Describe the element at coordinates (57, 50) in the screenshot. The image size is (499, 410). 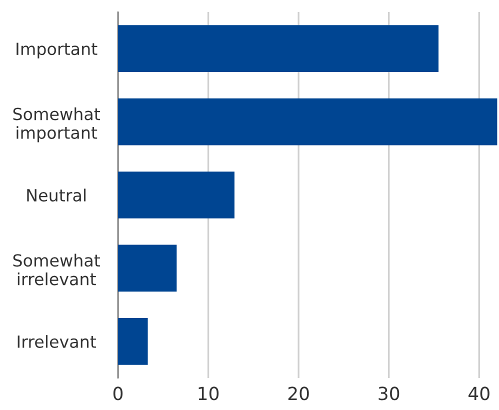
I see `y-tick-label: Important` at that location.